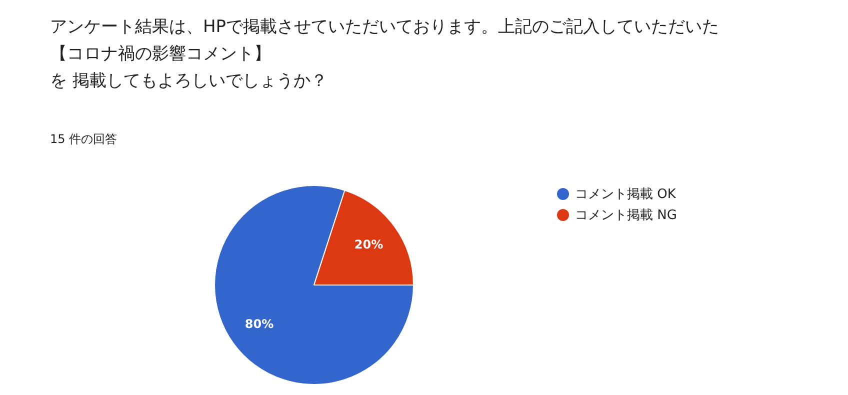 The image size is (848, 395). I want to click on legend-label: コメント掲載 OK, so click(625, 194).